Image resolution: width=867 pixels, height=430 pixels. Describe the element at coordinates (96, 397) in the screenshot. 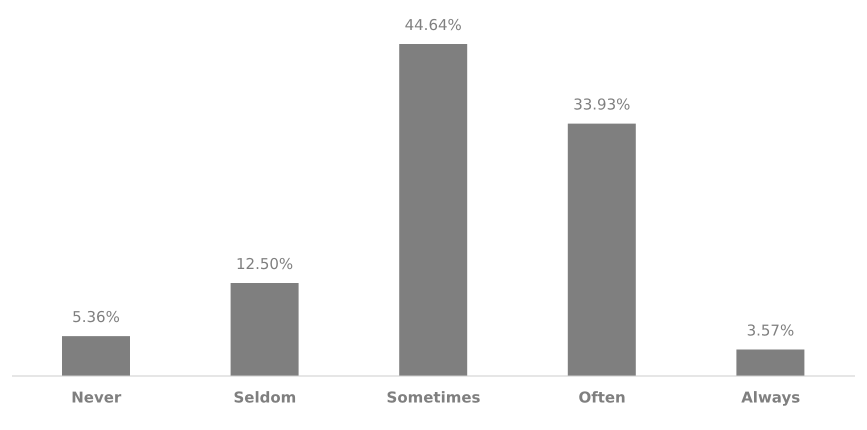

I see `x-tick-label: Never` at that location.